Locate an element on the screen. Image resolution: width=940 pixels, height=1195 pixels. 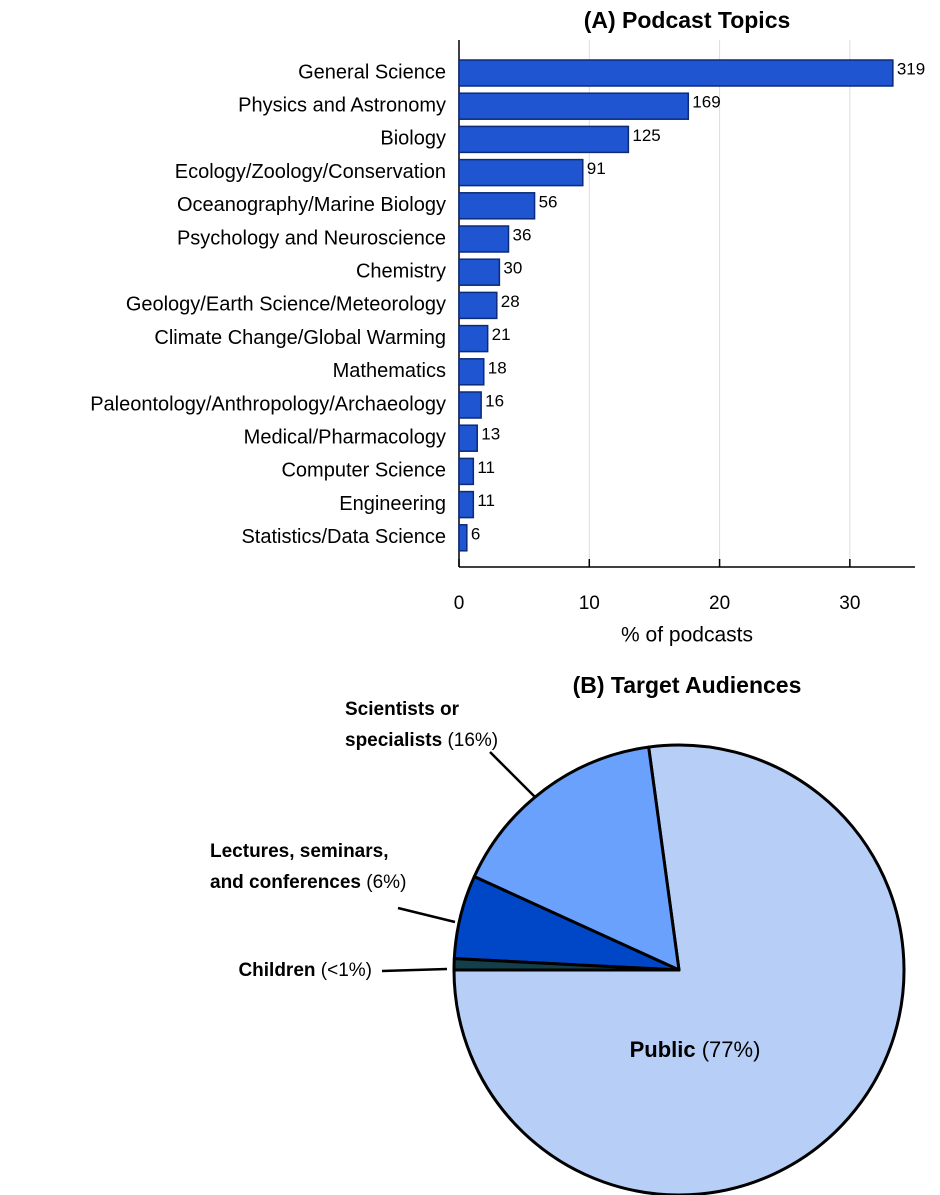
bar-count-label: 13 is located at coordinates (490, 434).